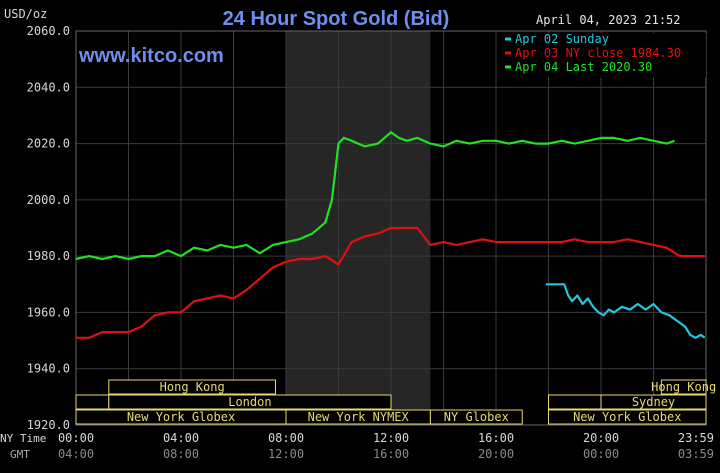 This screenshot has height=473, width=720. Describe the element at coordinates (20, 454) in the screenshot. I see `gmt-label: GMT` at that location.